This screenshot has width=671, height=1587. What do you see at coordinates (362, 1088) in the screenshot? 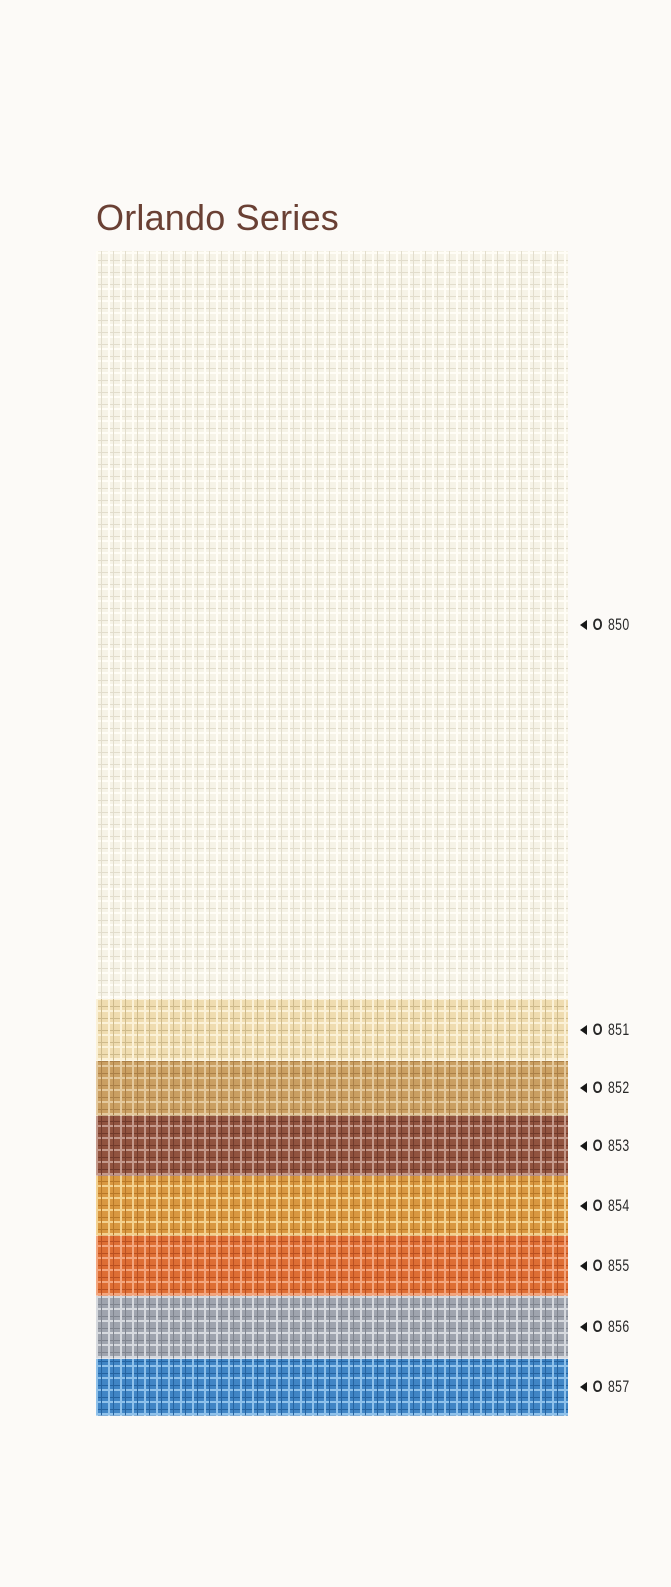
I see `swatch-852: O 852` at bounding box center [362, 1088].